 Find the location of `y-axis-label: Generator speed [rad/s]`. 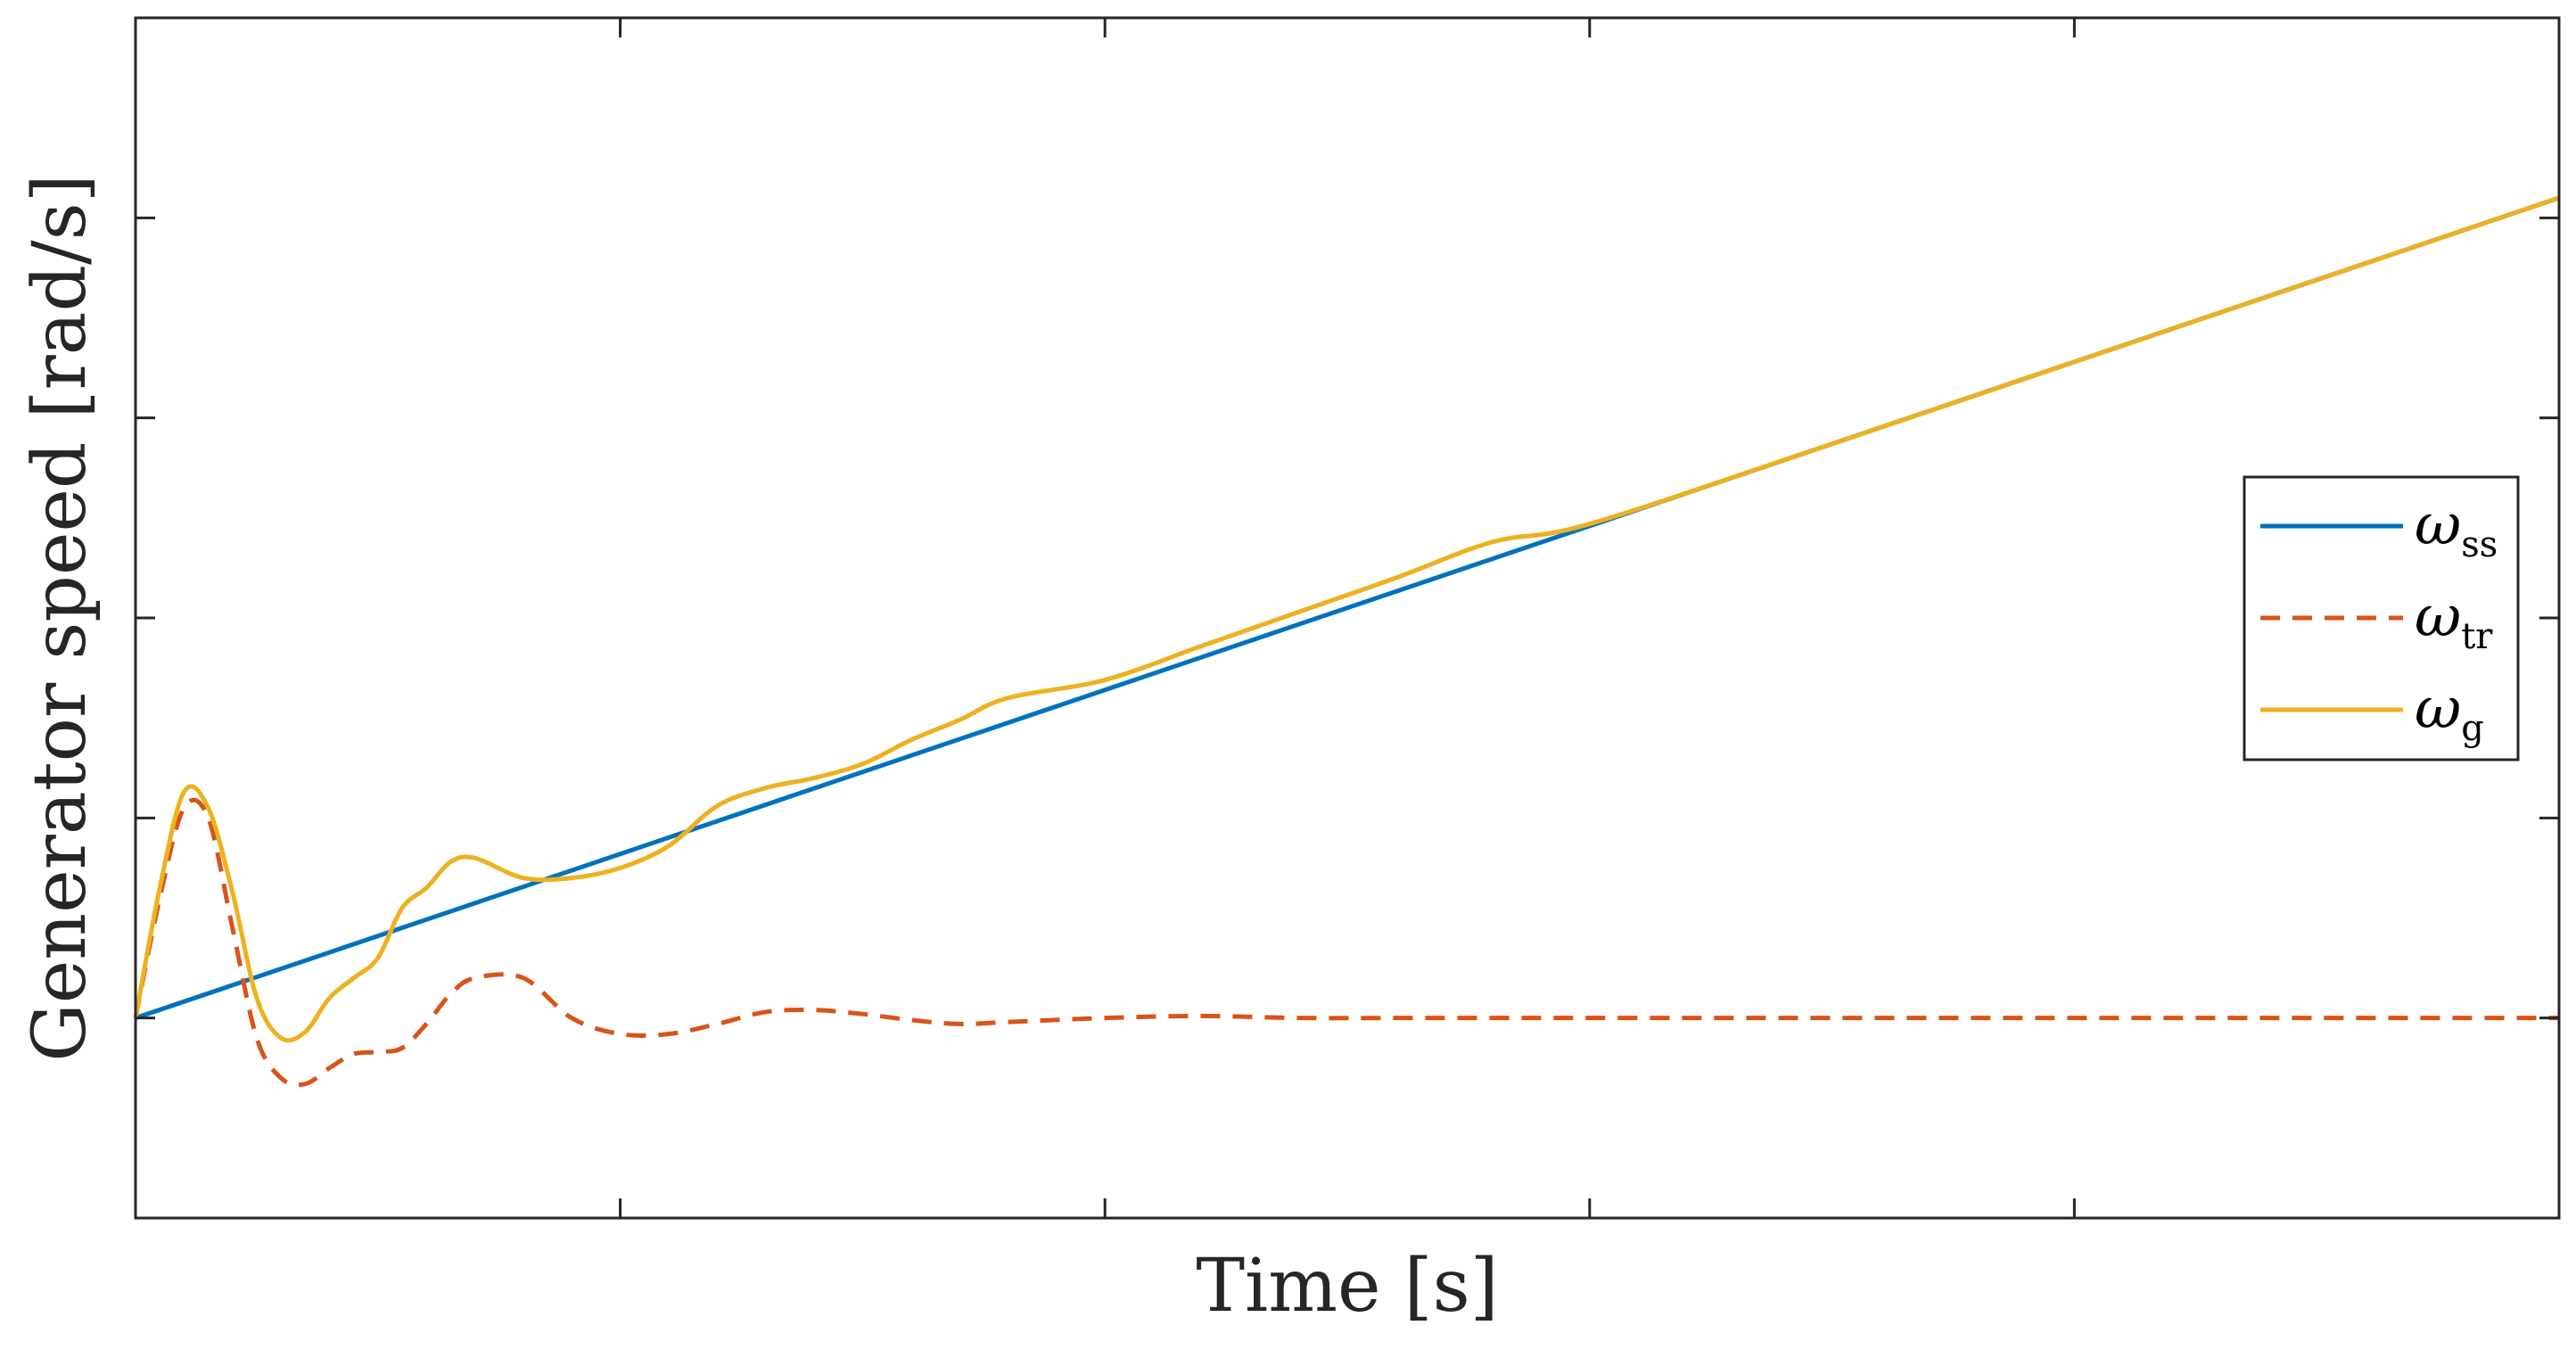

y-axis-label: Generator speed [rad/s] is located at coordinates (60, 618).